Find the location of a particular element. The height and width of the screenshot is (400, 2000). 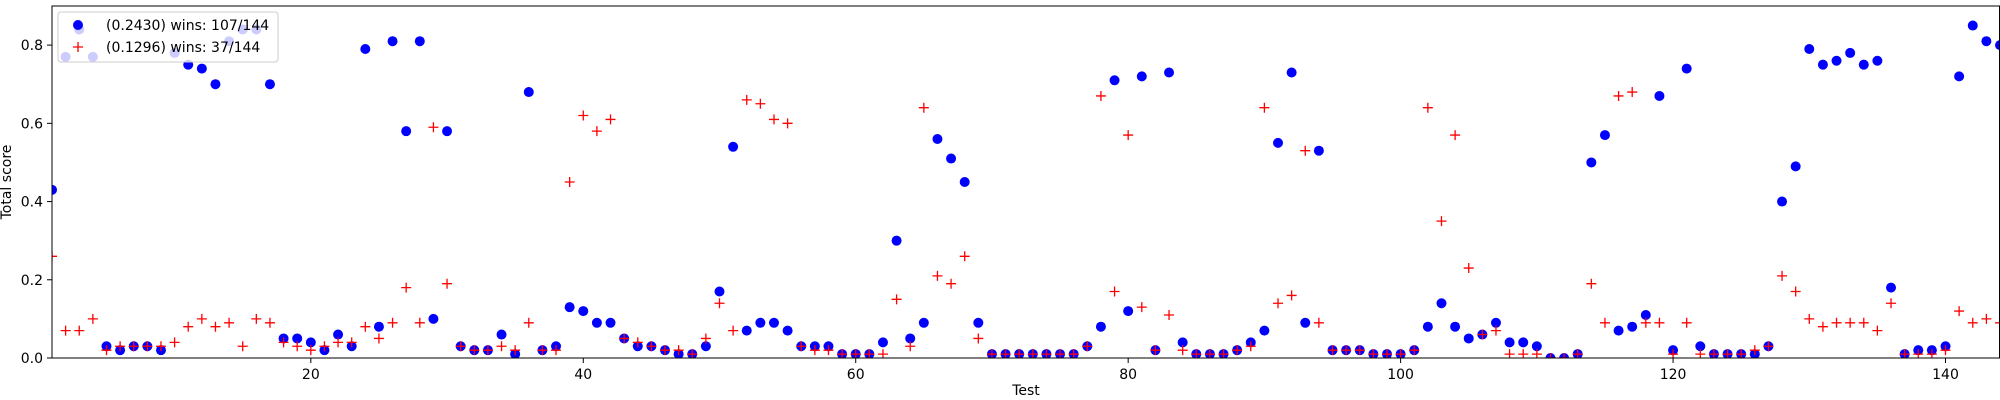

x-tick-label: 140 is located at coordinates (1945, 375).